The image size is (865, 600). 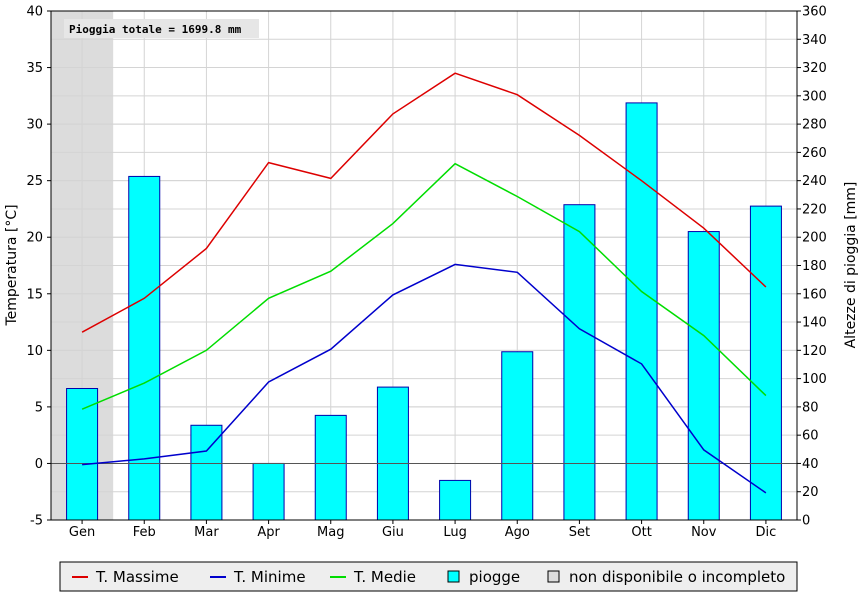 What do you see at coordinates (39, 407) in the screenshot?
I see `left-tick-label: 5` at bounding box center [39, 407].